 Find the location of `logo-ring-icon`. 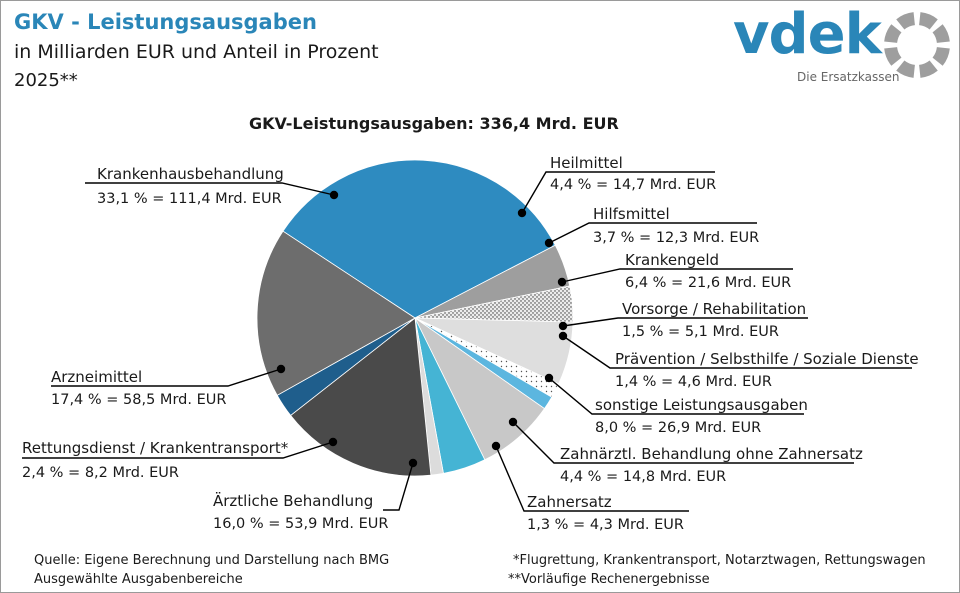

logo-ring-icon is located at coordinates (917, 45).